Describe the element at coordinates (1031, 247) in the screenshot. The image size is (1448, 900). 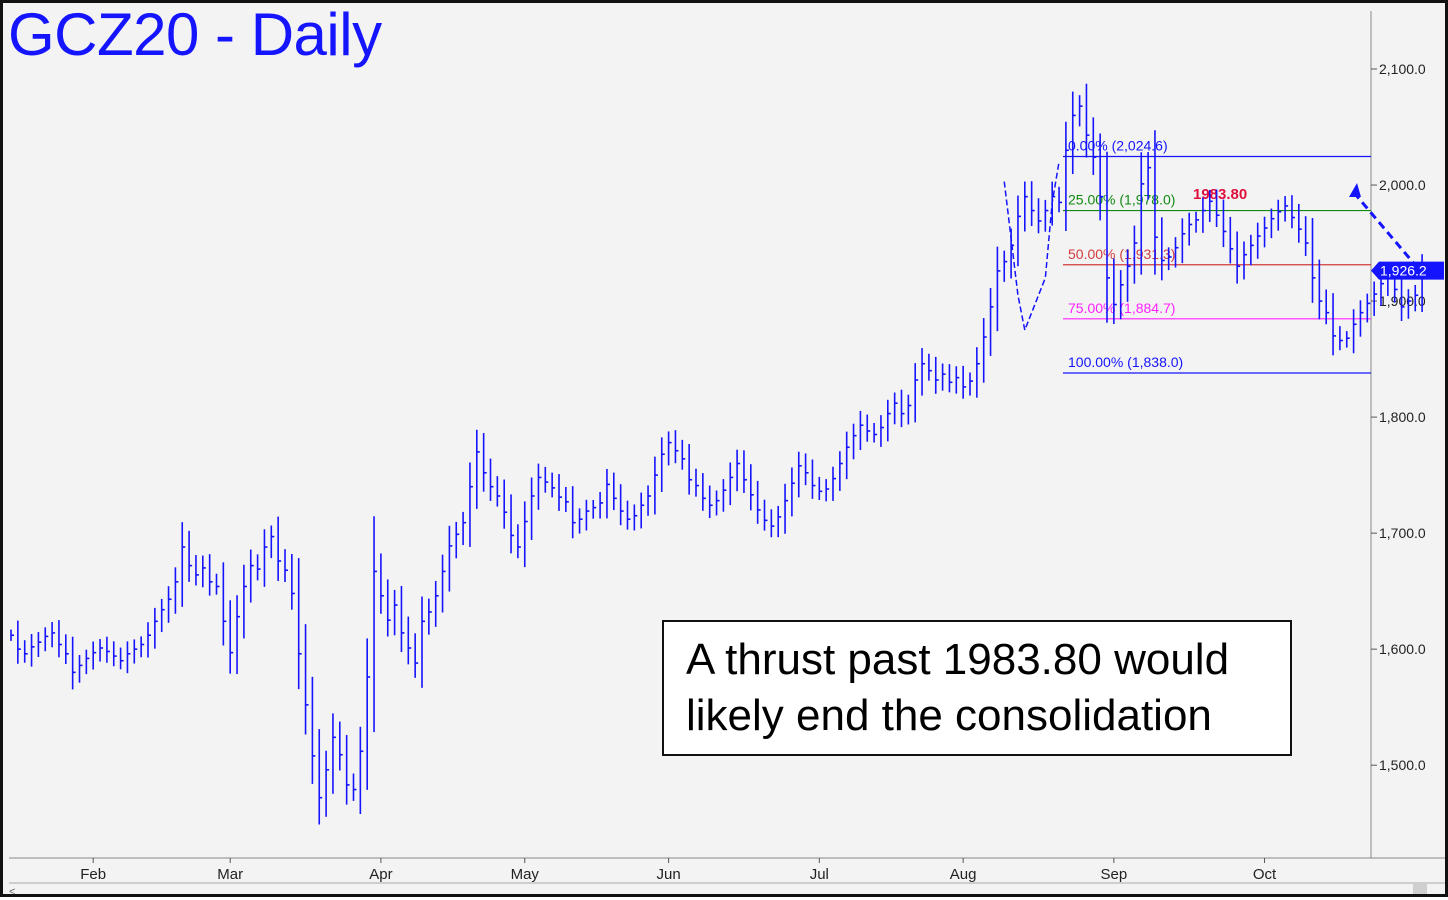
I see `swing-path` at that location.